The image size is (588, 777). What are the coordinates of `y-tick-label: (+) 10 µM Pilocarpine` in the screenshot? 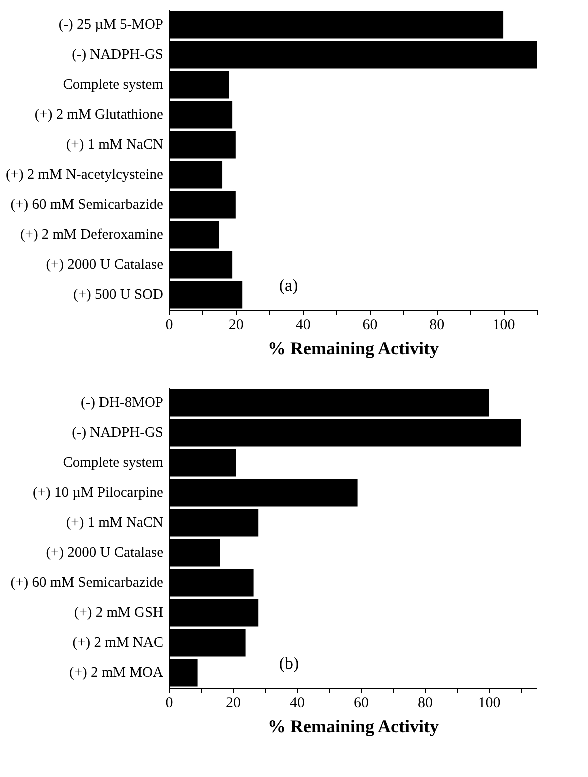 It's located at (98, 493).